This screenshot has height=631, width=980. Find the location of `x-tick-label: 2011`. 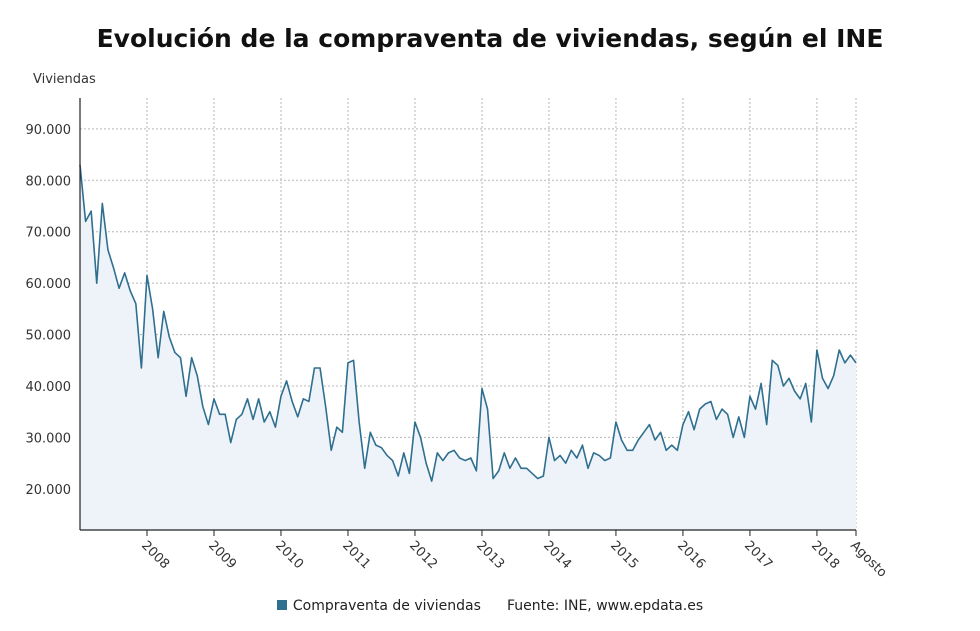

x-tick-label: 2011 is located at coordinates (356, 555).